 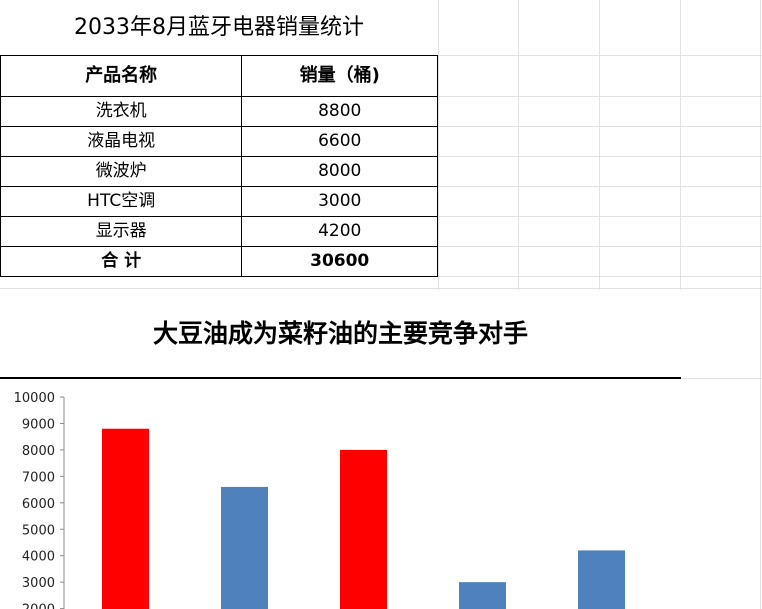 I want to click on y-tick-label: 9000, so click(x=38, y=424).